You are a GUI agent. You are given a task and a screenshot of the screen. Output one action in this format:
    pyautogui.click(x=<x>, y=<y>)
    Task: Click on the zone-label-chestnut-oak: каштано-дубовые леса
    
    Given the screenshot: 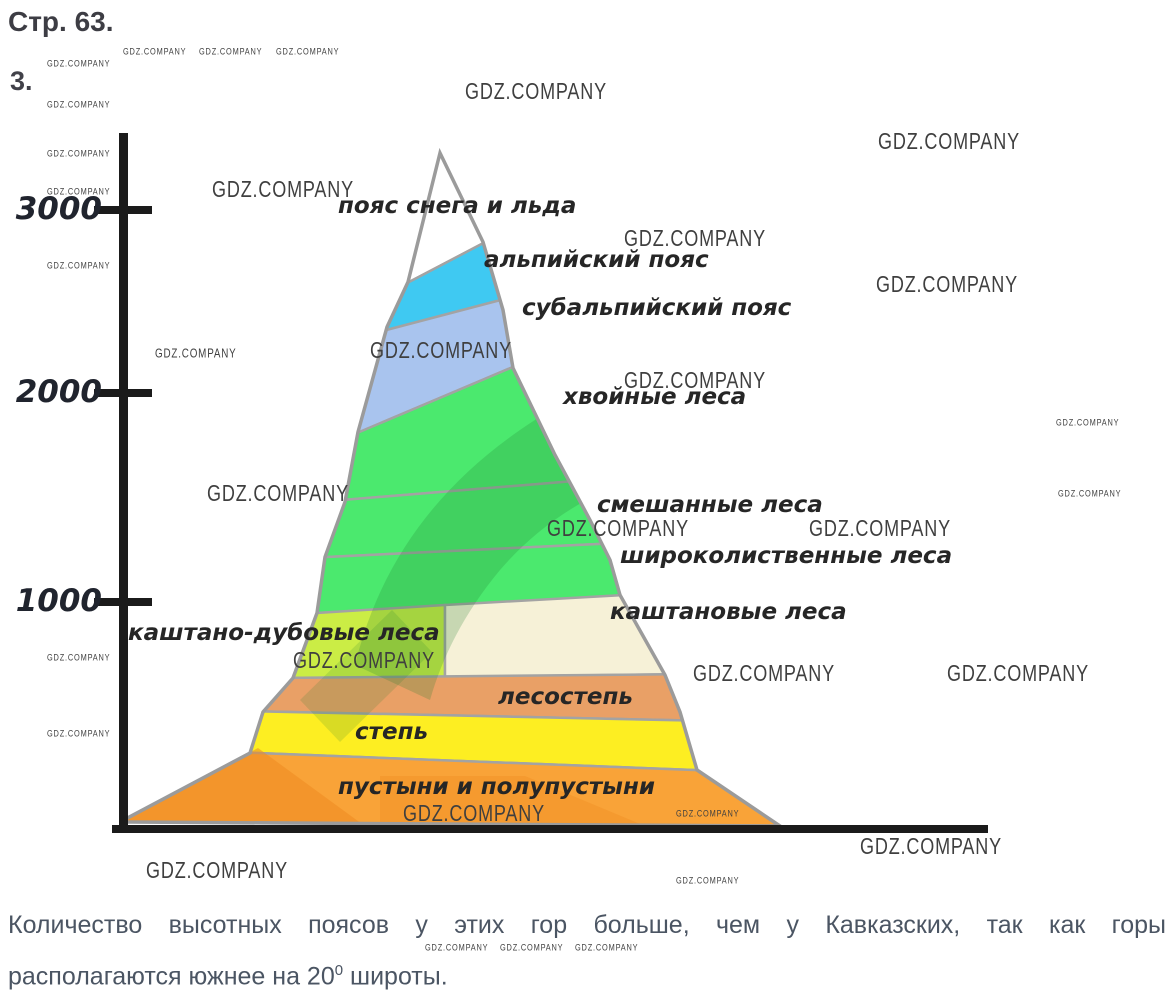 What is the action you would take?
    pyautogui.click(x=284, y=633)
    